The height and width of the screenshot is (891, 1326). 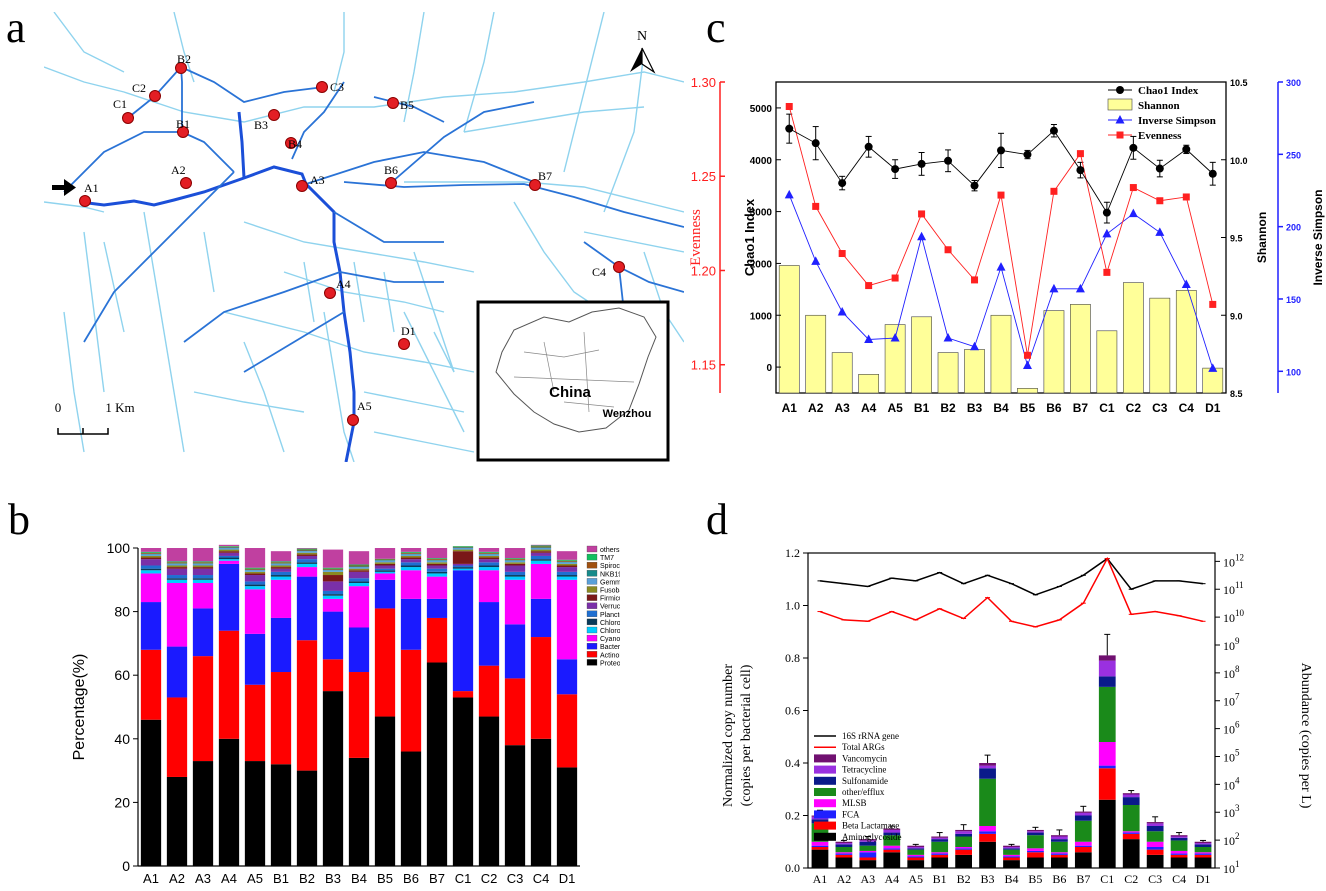 I want to click on bar-B1-Vancomycin, so click(x=940, y=837).